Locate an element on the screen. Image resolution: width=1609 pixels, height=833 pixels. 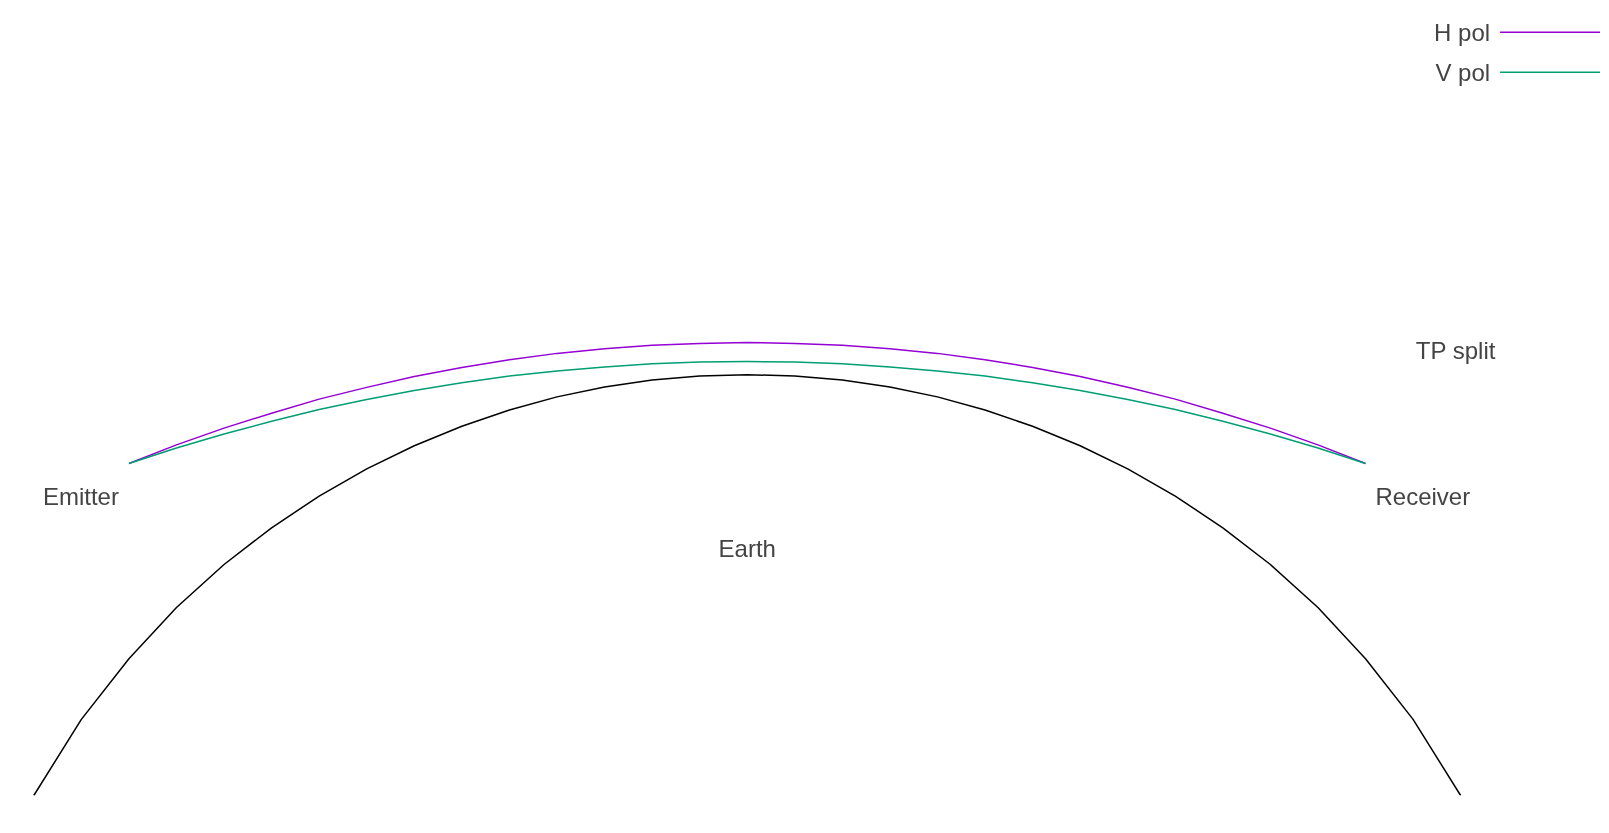
legend-label: H pol is located at coordinates (1462, 32).